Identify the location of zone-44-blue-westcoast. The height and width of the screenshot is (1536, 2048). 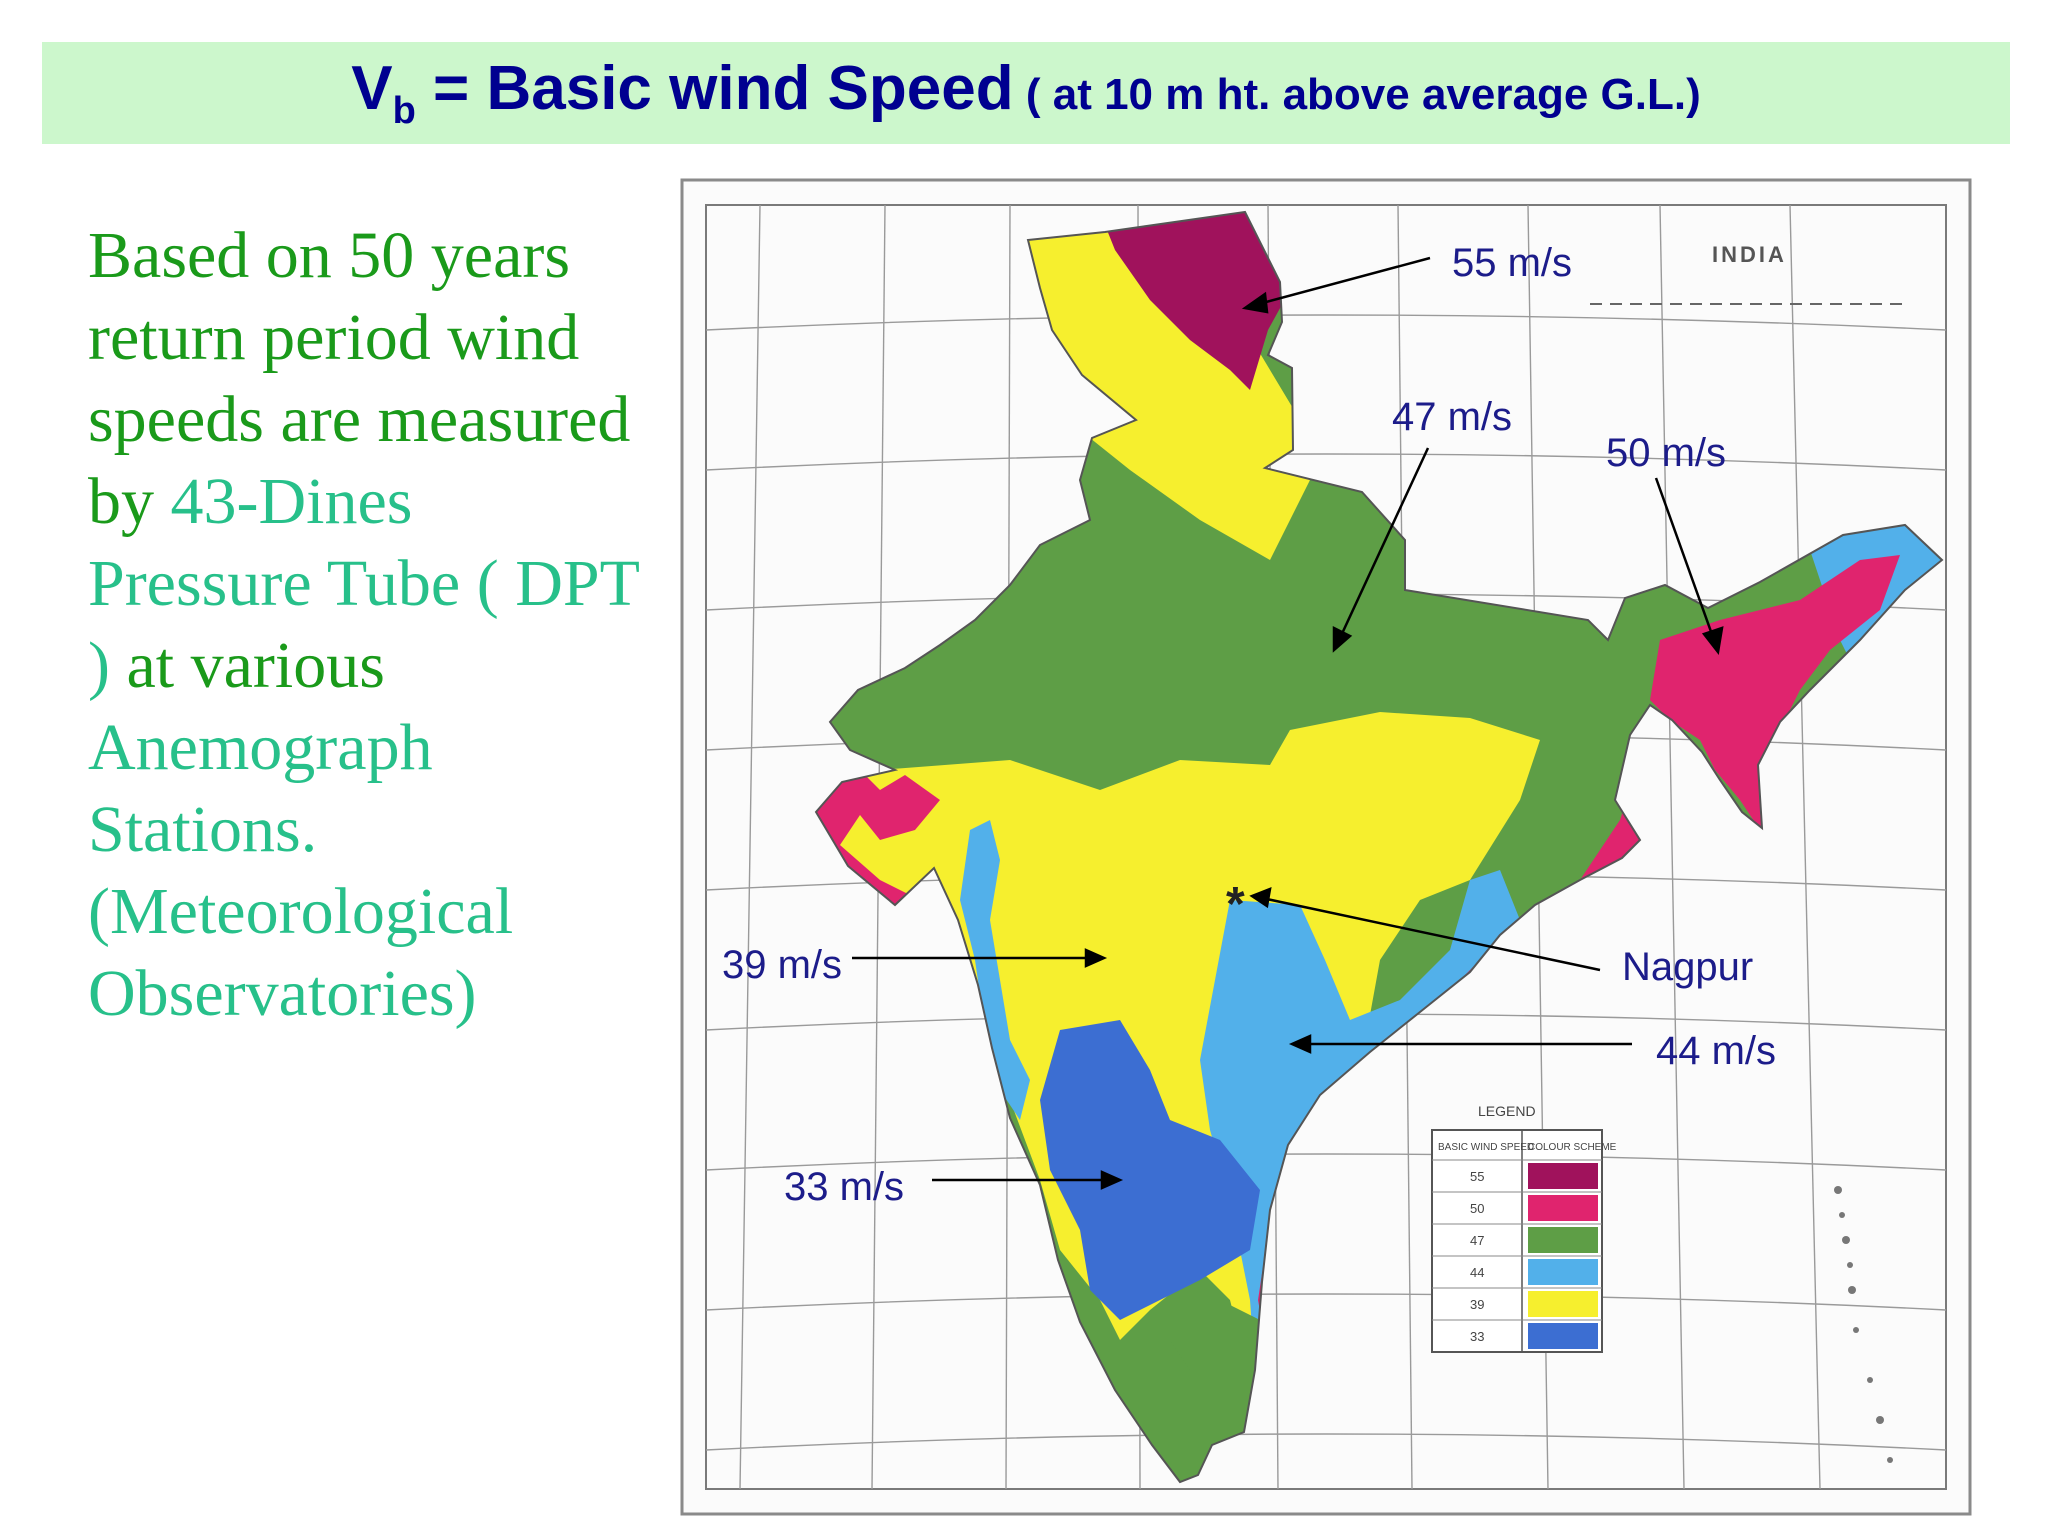
(995, 970).